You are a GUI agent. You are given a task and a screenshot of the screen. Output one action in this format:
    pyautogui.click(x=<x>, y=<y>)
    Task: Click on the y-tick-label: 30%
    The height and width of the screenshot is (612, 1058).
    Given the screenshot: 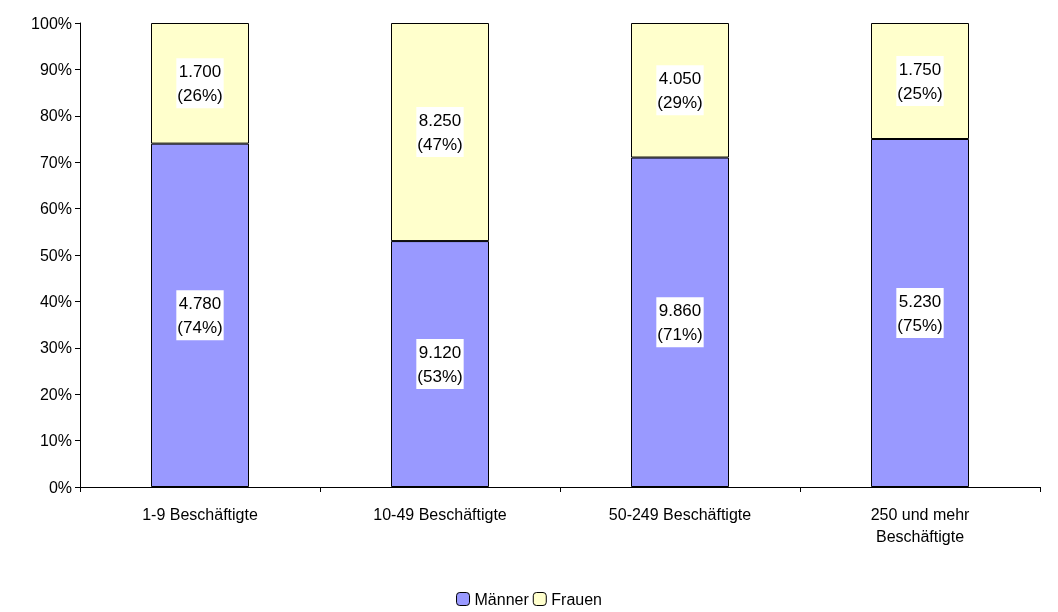 What is the action you would take?
    pyautogui.click(x=55, y=348)
    